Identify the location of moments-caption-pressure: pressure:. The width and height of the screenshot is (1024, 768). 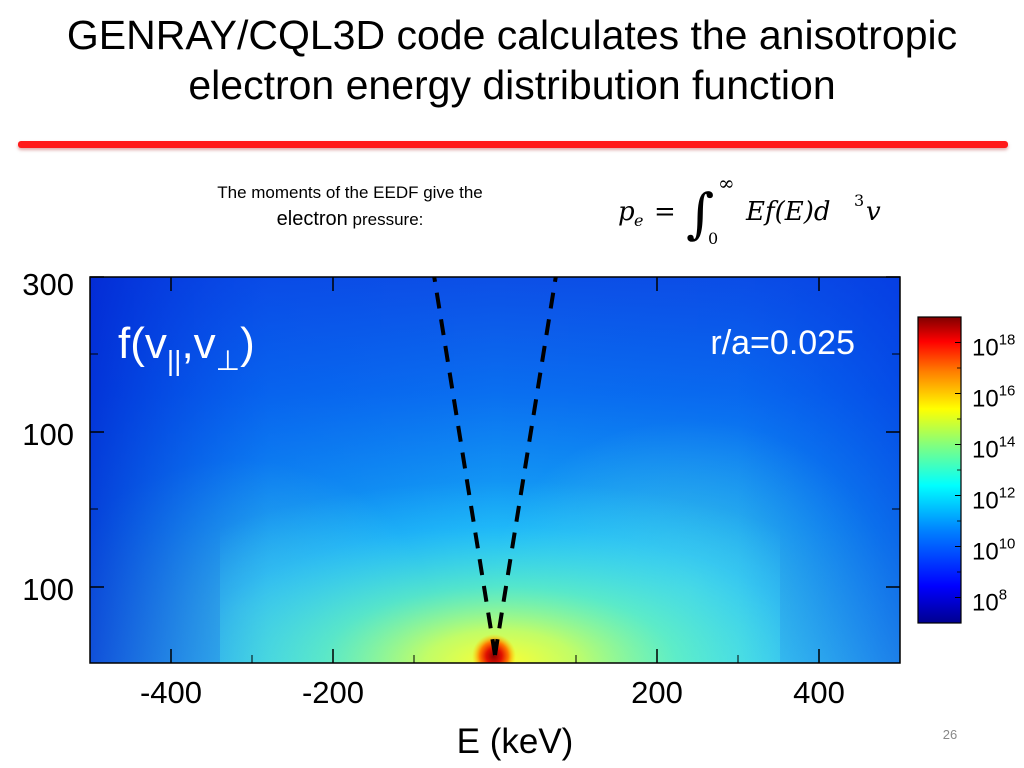
(385, 219).